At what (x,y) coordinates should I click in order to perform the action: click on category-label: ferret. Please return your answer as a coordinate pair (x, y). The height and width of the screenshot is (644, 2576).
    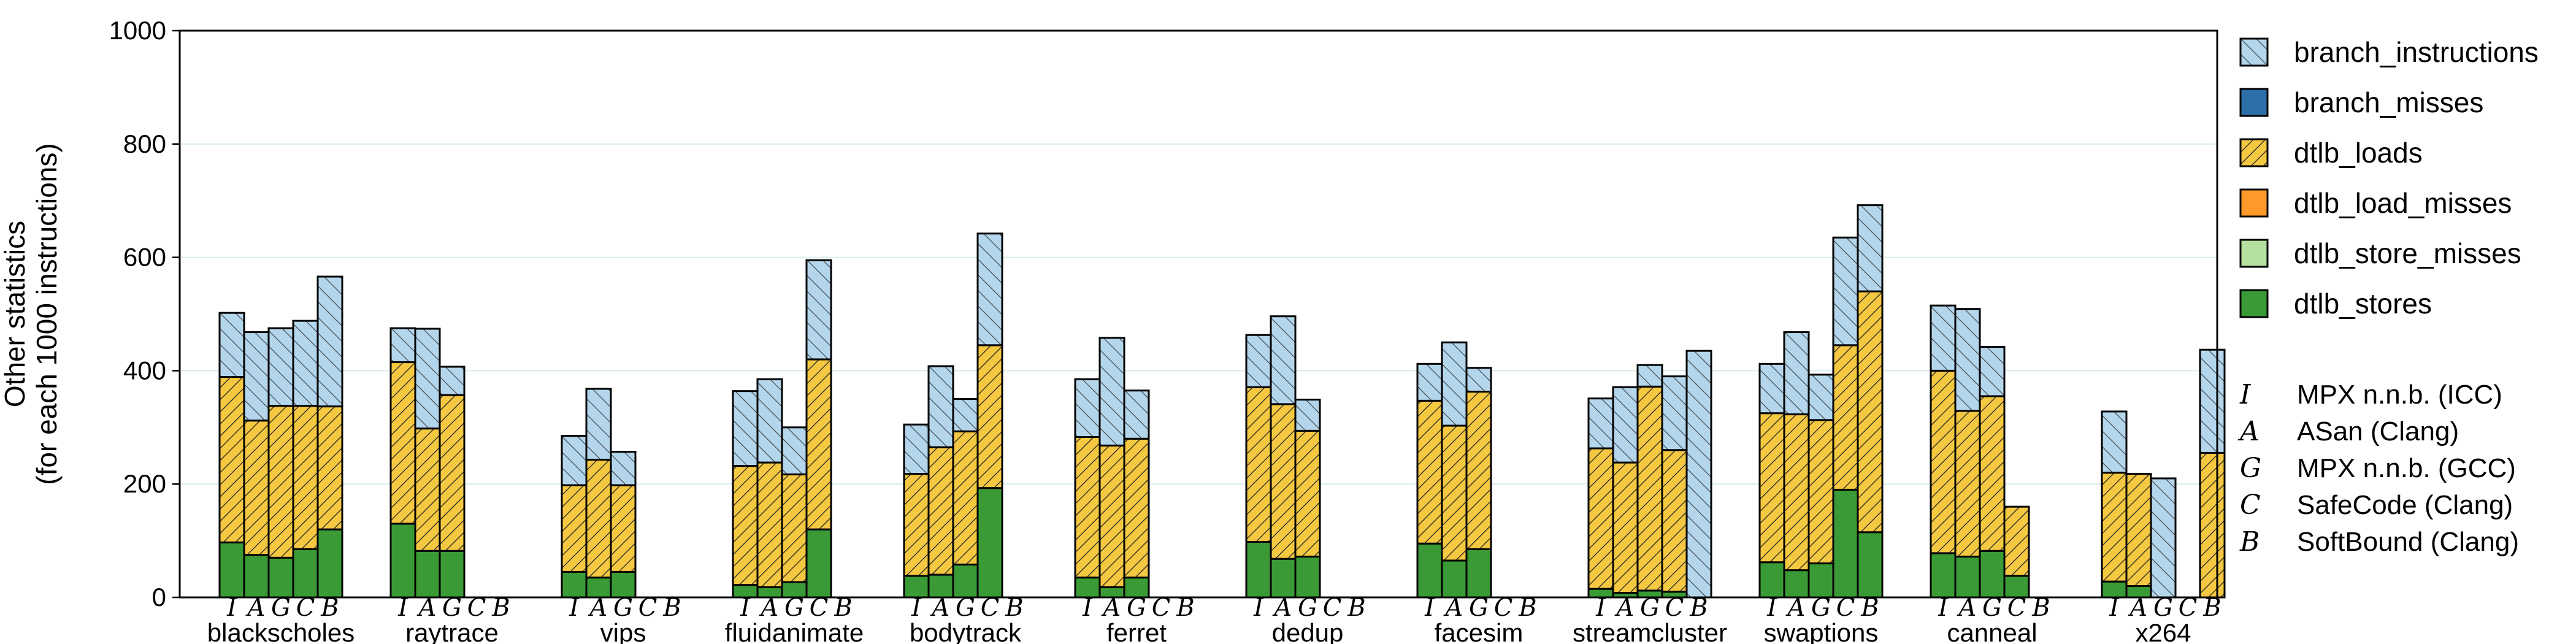
    Looking at the image, I should click on (1136, 631).